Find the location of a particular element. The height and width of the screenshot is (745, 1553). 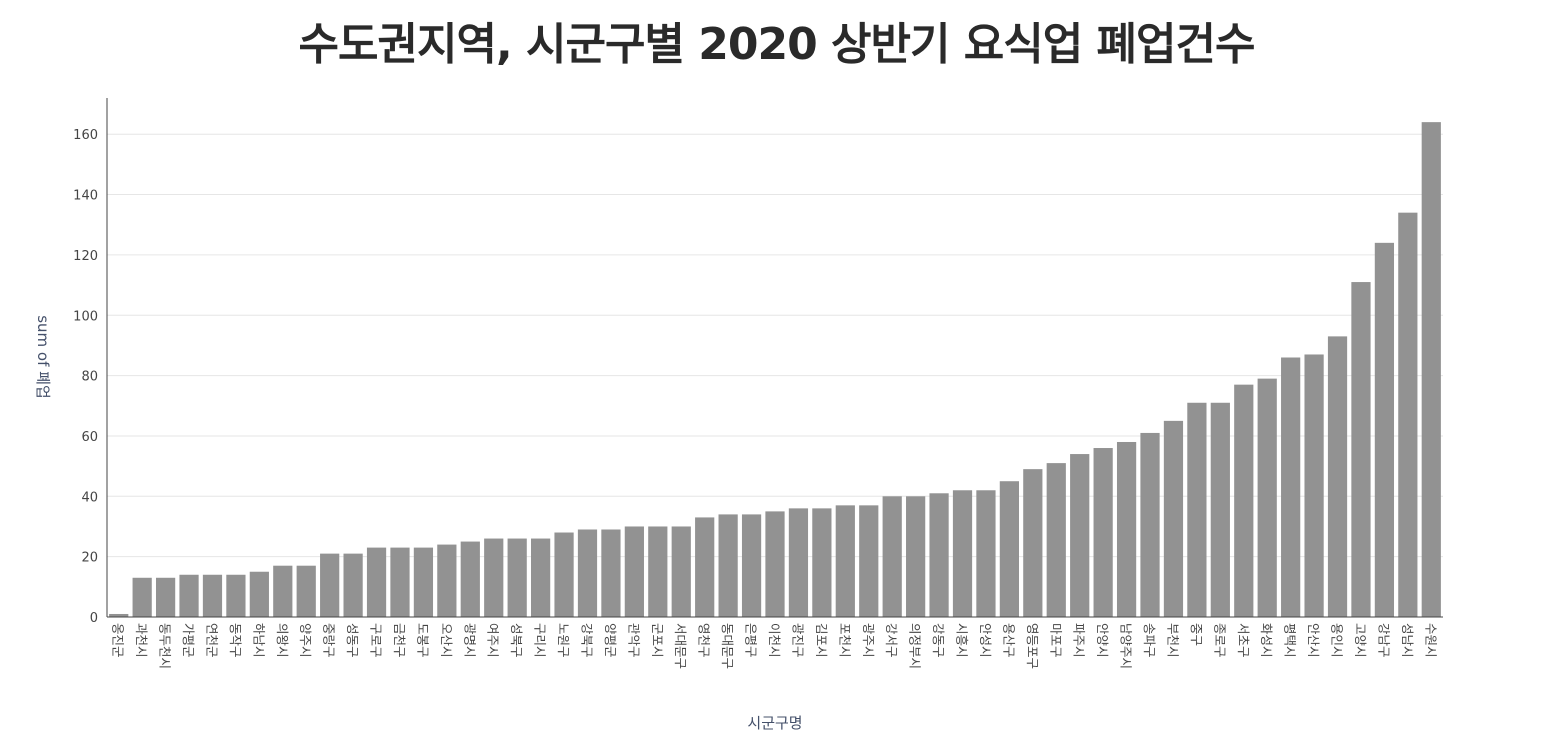

x-tick-label: 광명시 is located at coordinates (469, 640).